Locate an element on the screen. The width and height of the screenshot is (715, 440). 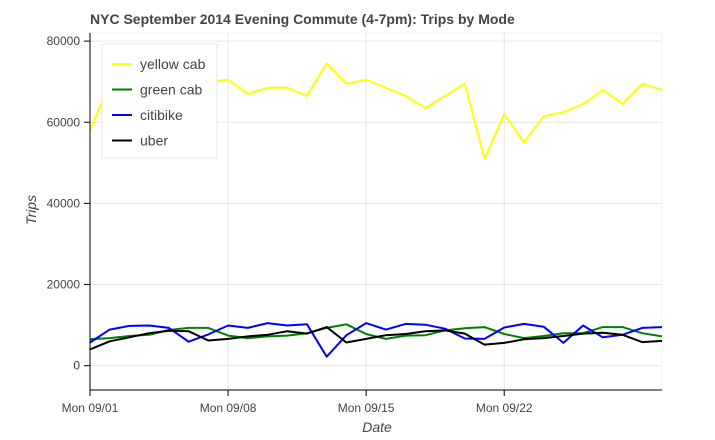
series-line-citibike is located at coordinates (376, 340).